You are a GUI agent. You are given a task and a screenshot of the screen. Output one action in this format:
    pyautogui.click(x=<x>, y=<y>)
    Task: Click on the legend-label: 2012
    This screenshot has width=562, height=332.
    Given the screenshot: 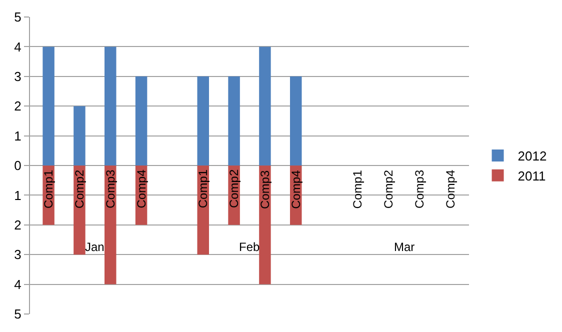 What is the action you would take?
    pyautogui.click(x=532, y=156)
    